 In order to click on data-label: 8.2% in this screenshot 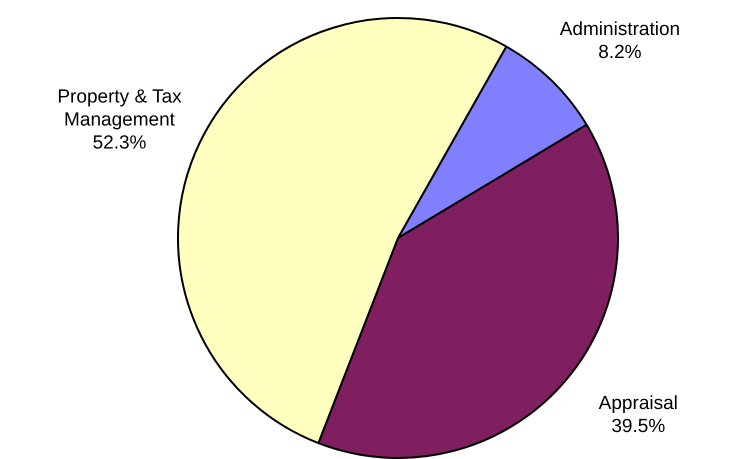, I will do `click(620, 52)`.